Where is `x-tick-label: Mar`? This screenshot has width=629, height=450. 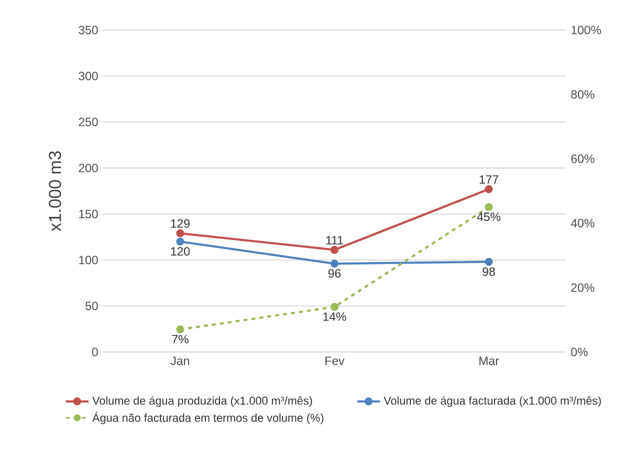
x-tick-label: Mar is located at coordinates (489, 361).